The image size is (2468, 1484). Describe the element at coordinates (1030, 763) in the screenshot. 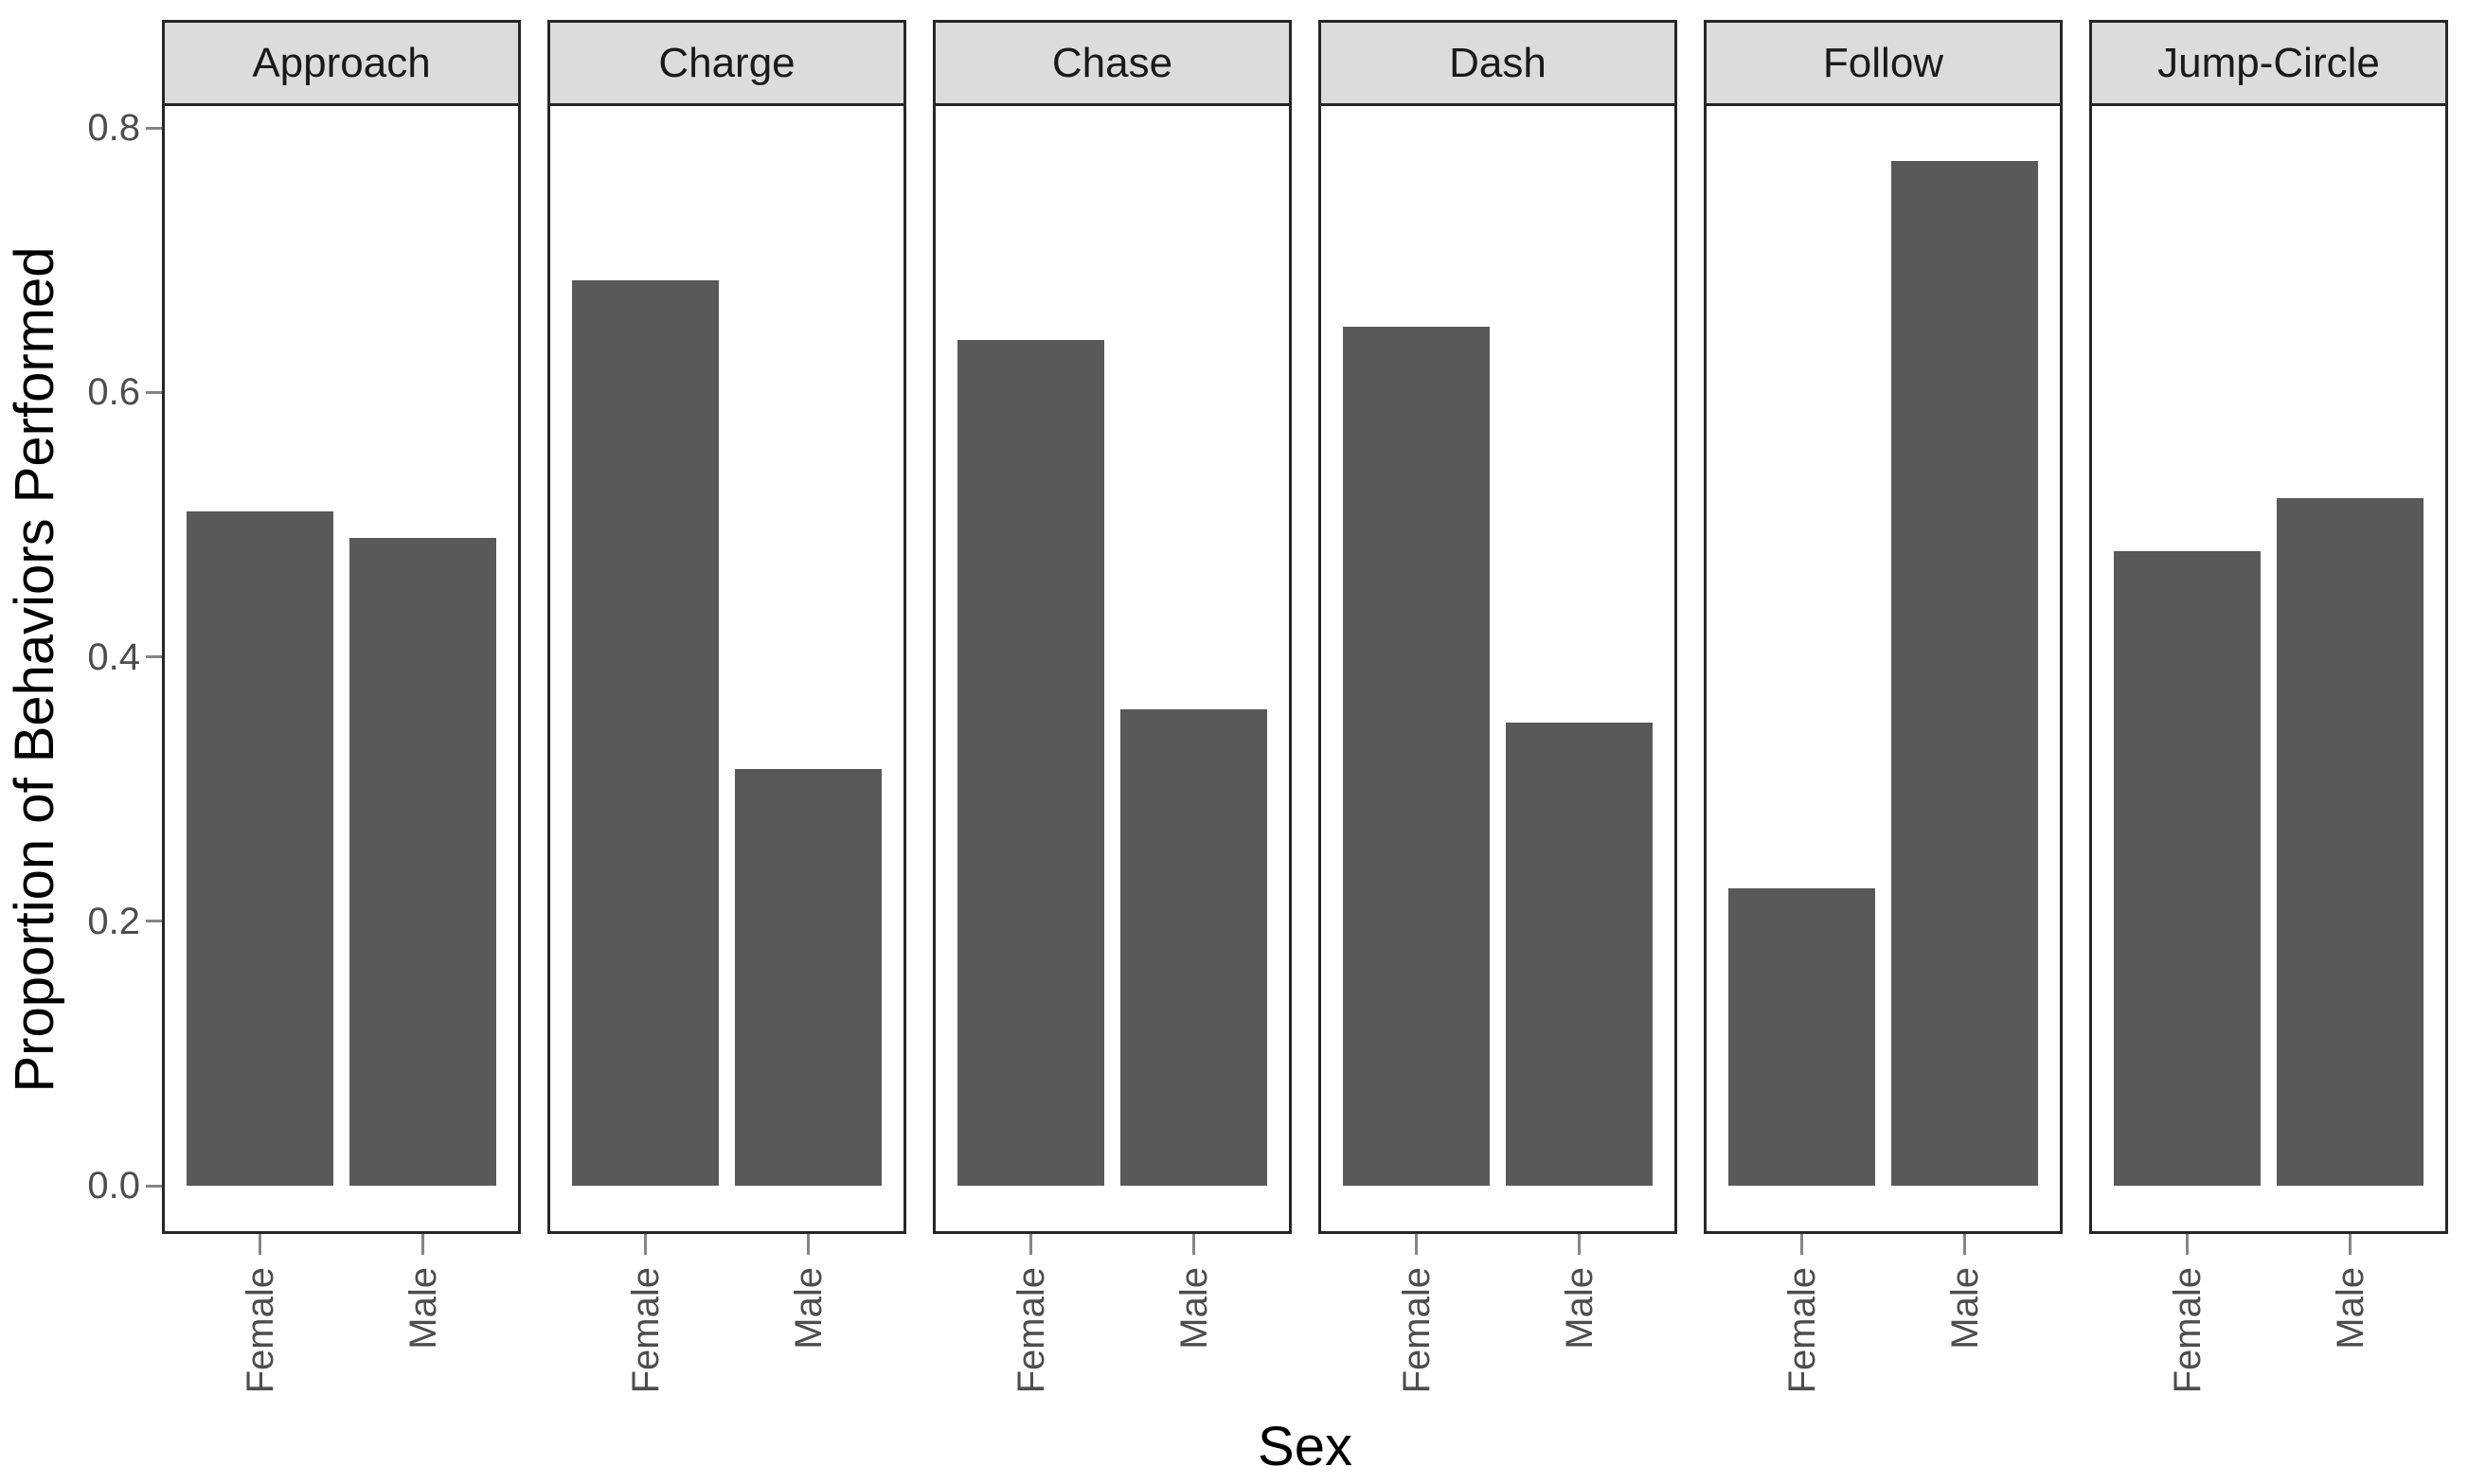

I see `bar-chase-female` at that location.